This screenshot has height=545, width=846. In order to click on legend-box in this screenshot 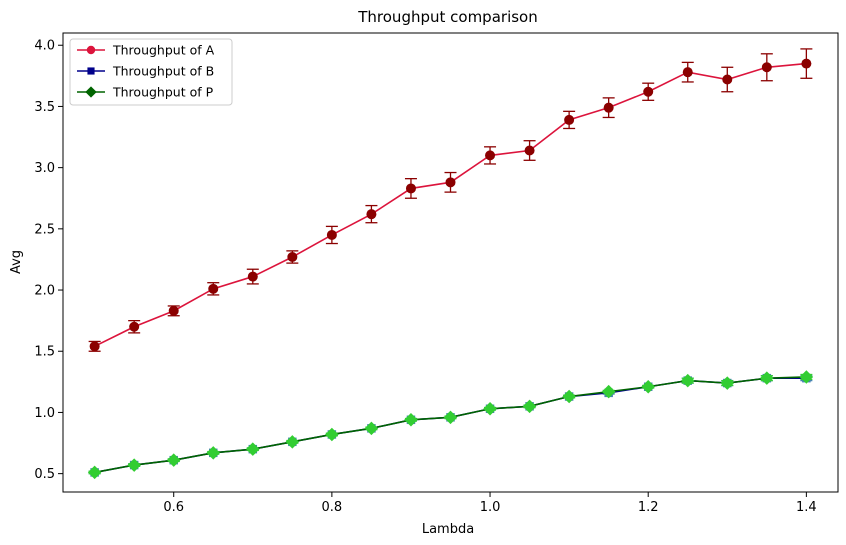, I will do `click(151, 72)`.